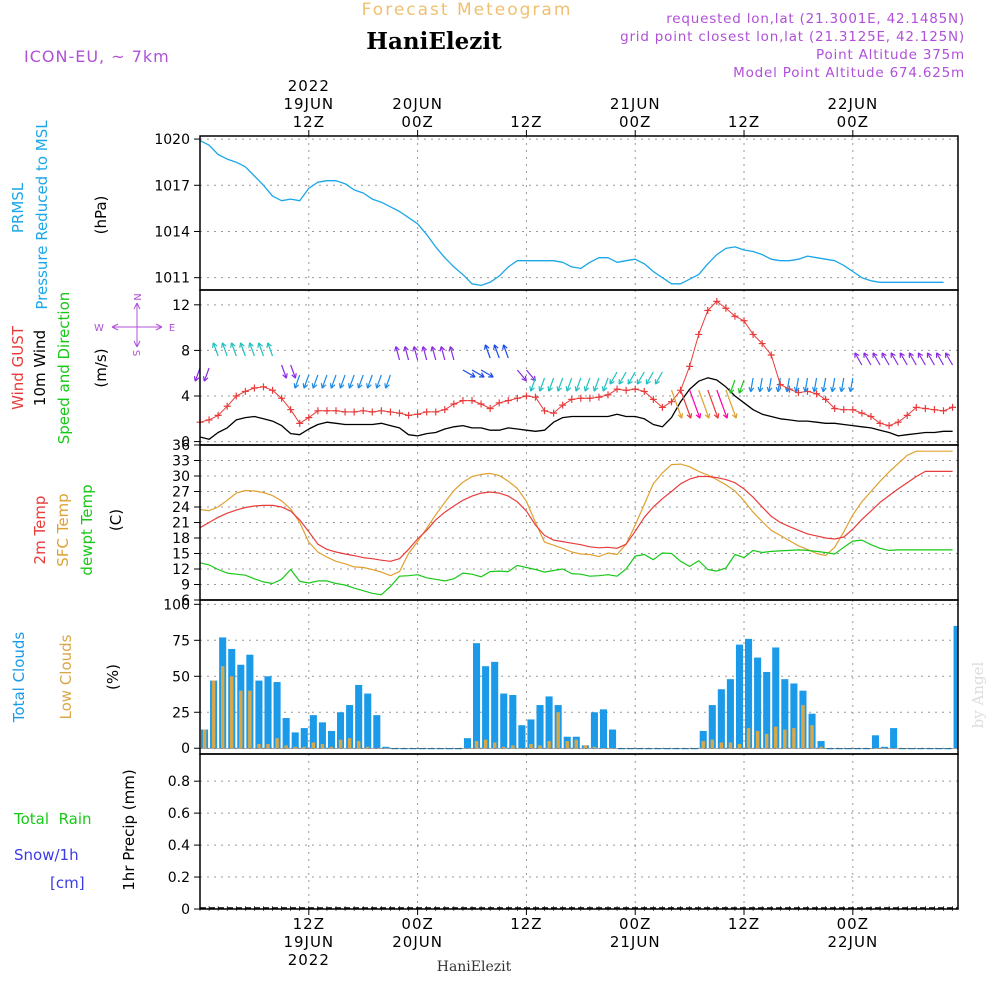 This screenshot has width=1000, height=1000. Describe the element at coordinates (185, 397) in the screenshot. I see `y-tick-label: 4` at that location.